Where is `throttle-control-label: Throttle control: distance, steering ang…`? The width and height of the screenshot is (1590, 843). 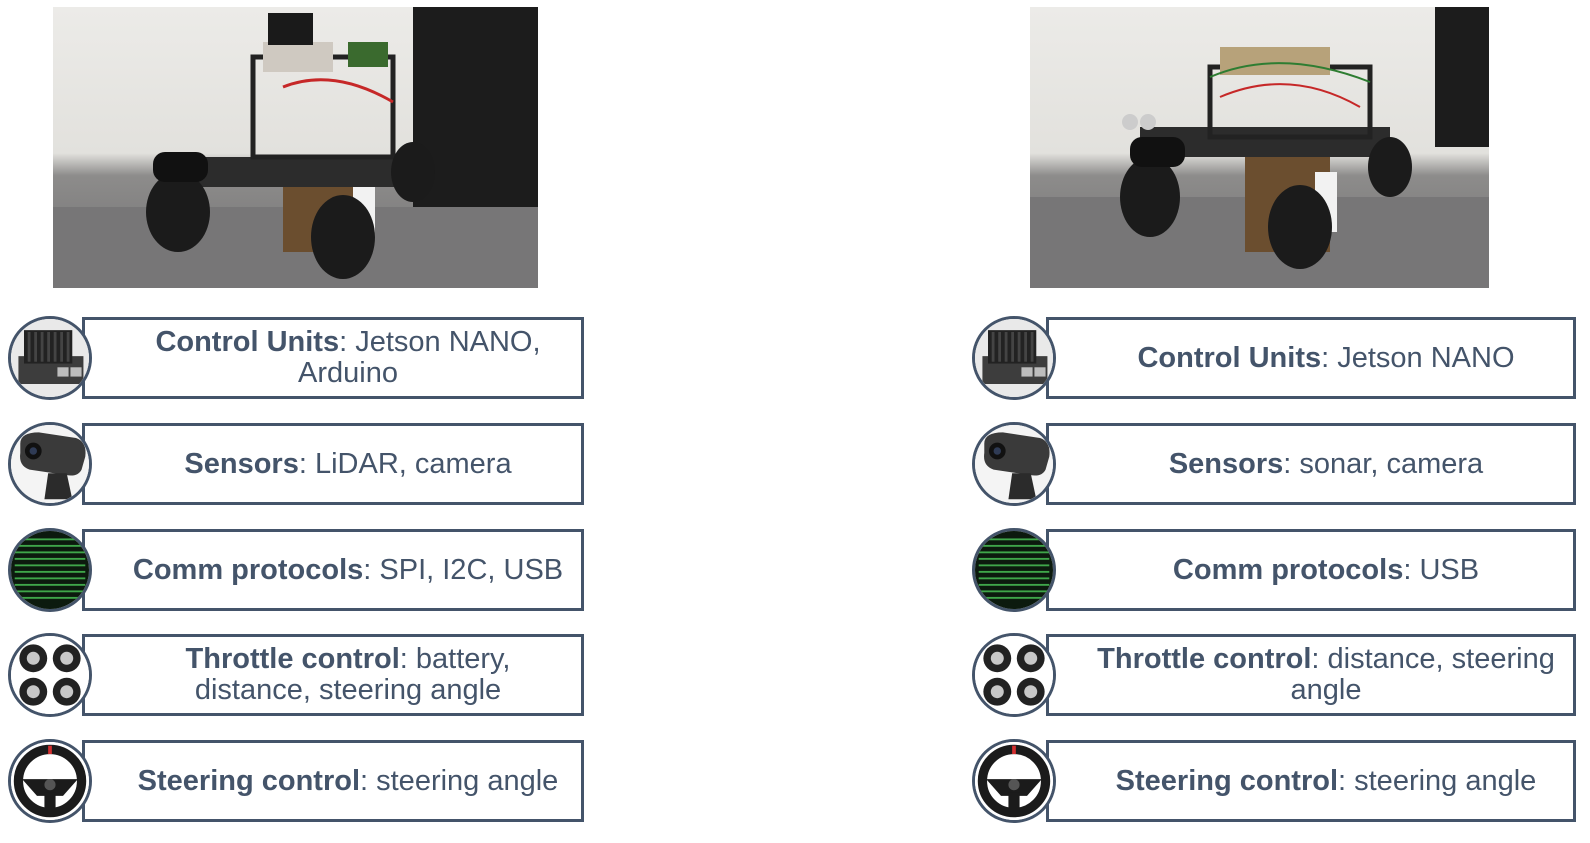 throttle-control-label: Throttle control: distance, steering ang… is located at coordinates (1311, 675).